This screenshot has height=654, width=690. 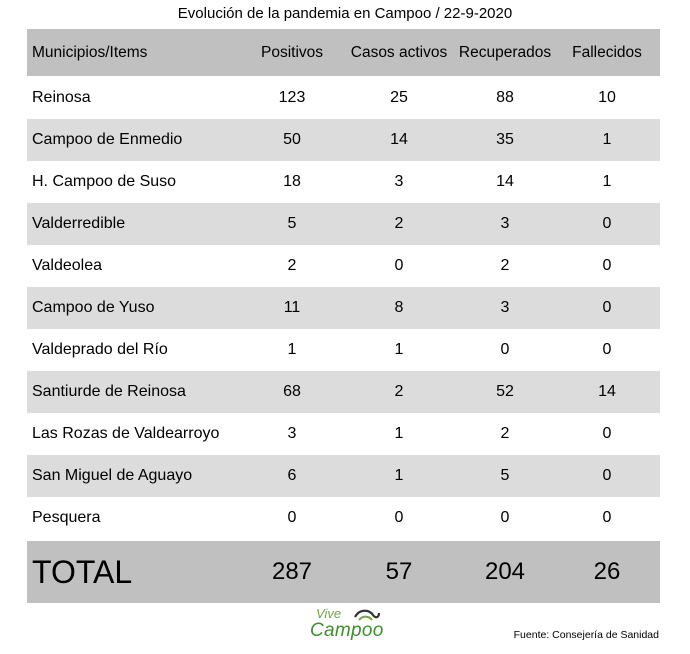 What do you see at coordinates (343, 392) in the screenshot?
I see `table-row: Santiurde de Reinosa 68 2 52 14` at bounding box center [343, 392].